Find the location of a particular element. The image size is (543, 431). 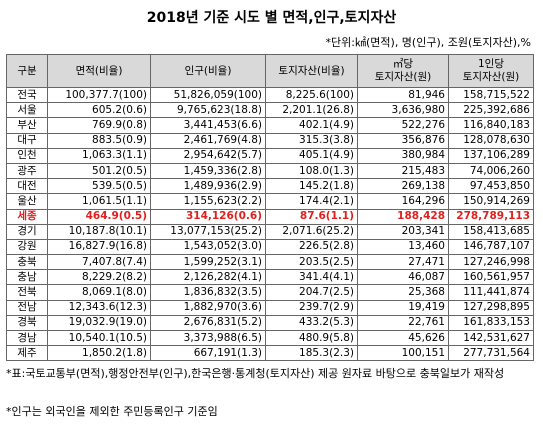

table-cell: 278,789,113 is located at coordinates (491, 216).